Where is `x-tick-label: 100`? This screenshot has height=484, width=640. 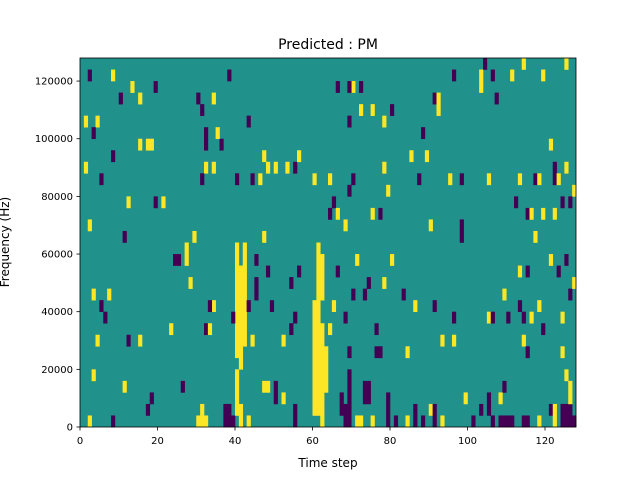 x-tick-label: 100 is located at coordinates (467, 441).